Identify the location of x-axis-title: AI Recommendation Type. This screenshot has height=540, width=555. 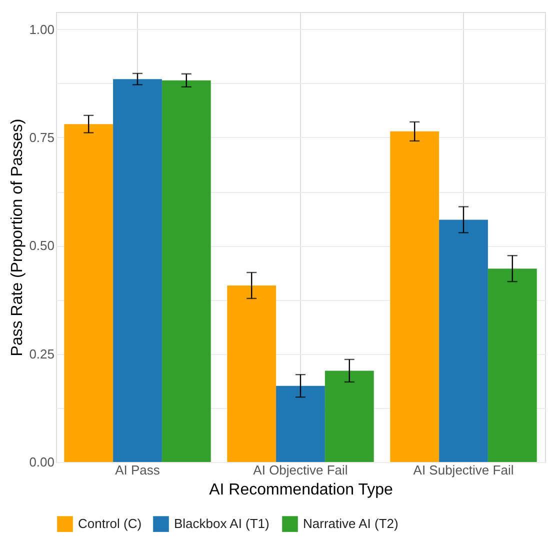
(301, 490).